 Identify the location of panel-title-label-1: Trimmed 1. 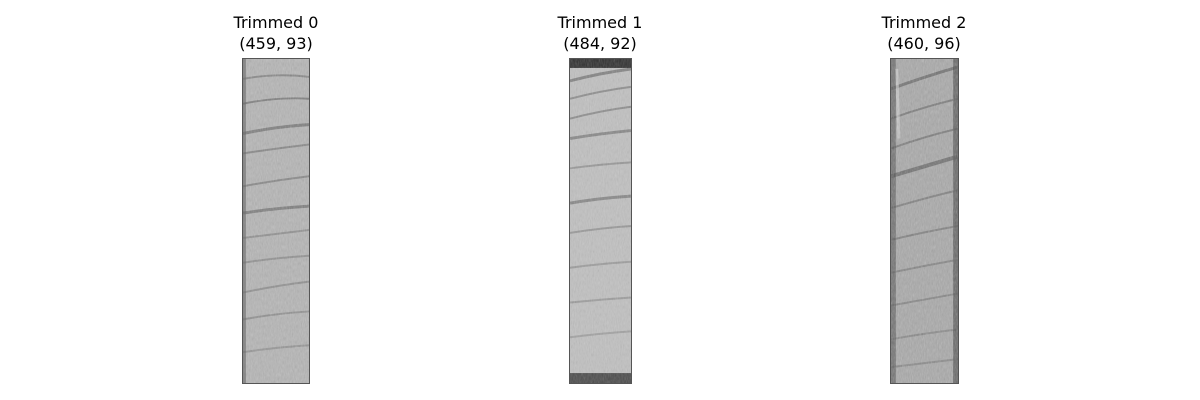
(600, 22).